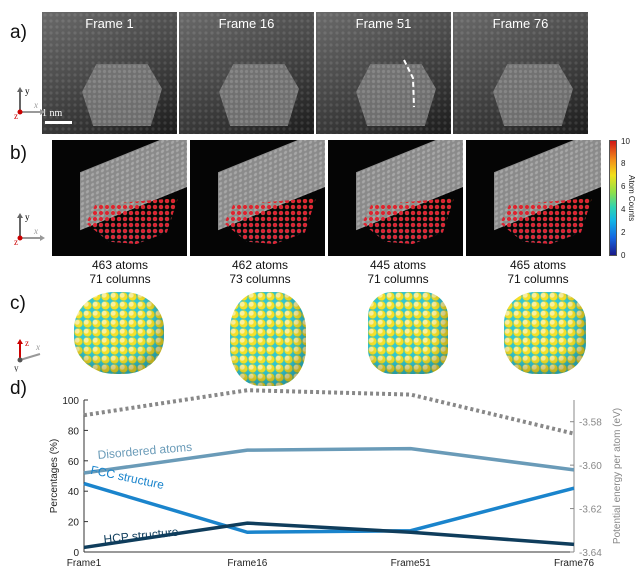  What do you see at coordinates (37, 347) in the screenshot?
I see `axis-x-label-c: x` at bounding box center [37, 347].